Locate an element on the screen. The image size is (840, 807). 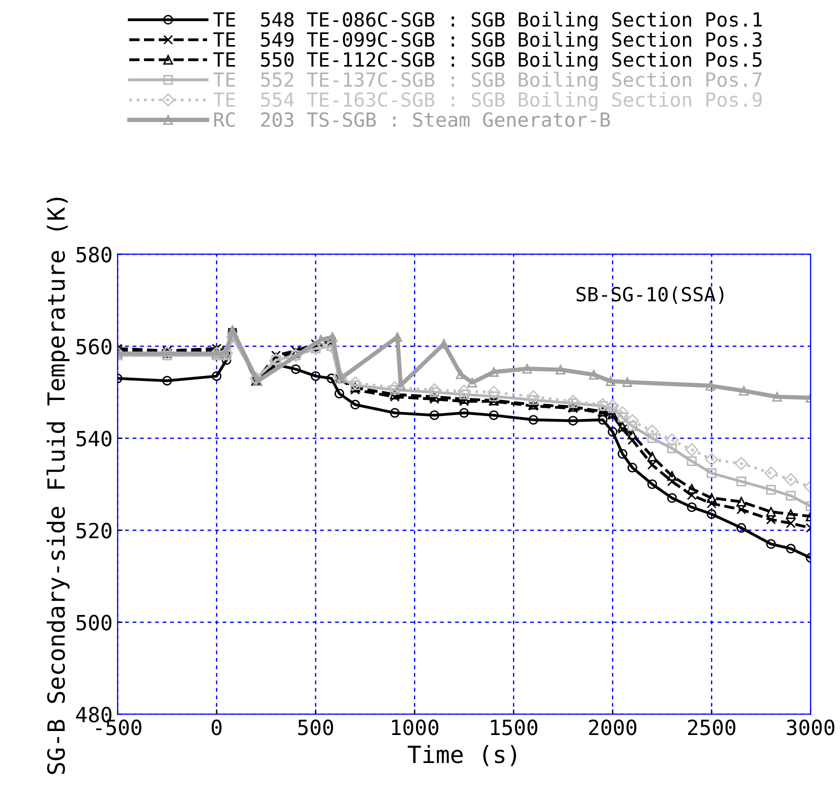
x-tick-label: 1000 is located at coordinates (415, 728).